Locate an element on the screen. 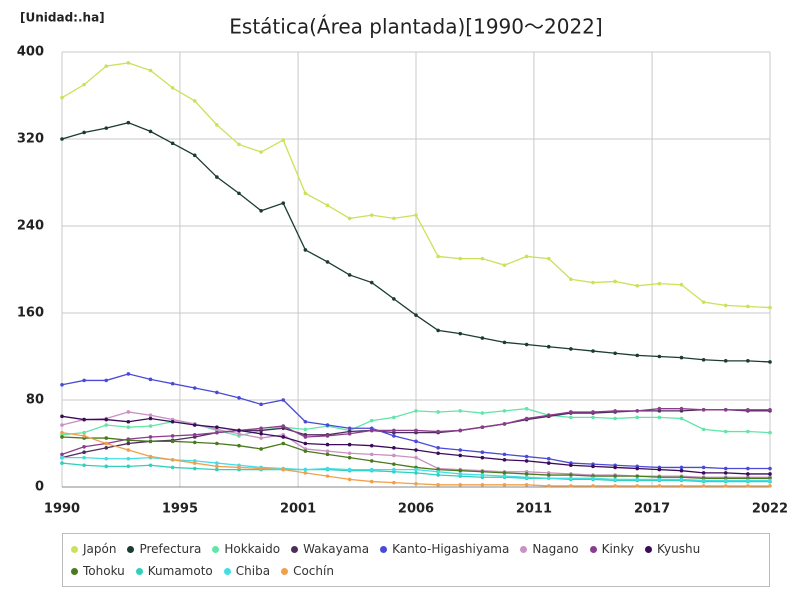 The width and height of the screenshot is (800, 600). x-tick-label: 2011 is located at coordinates (534, 509).